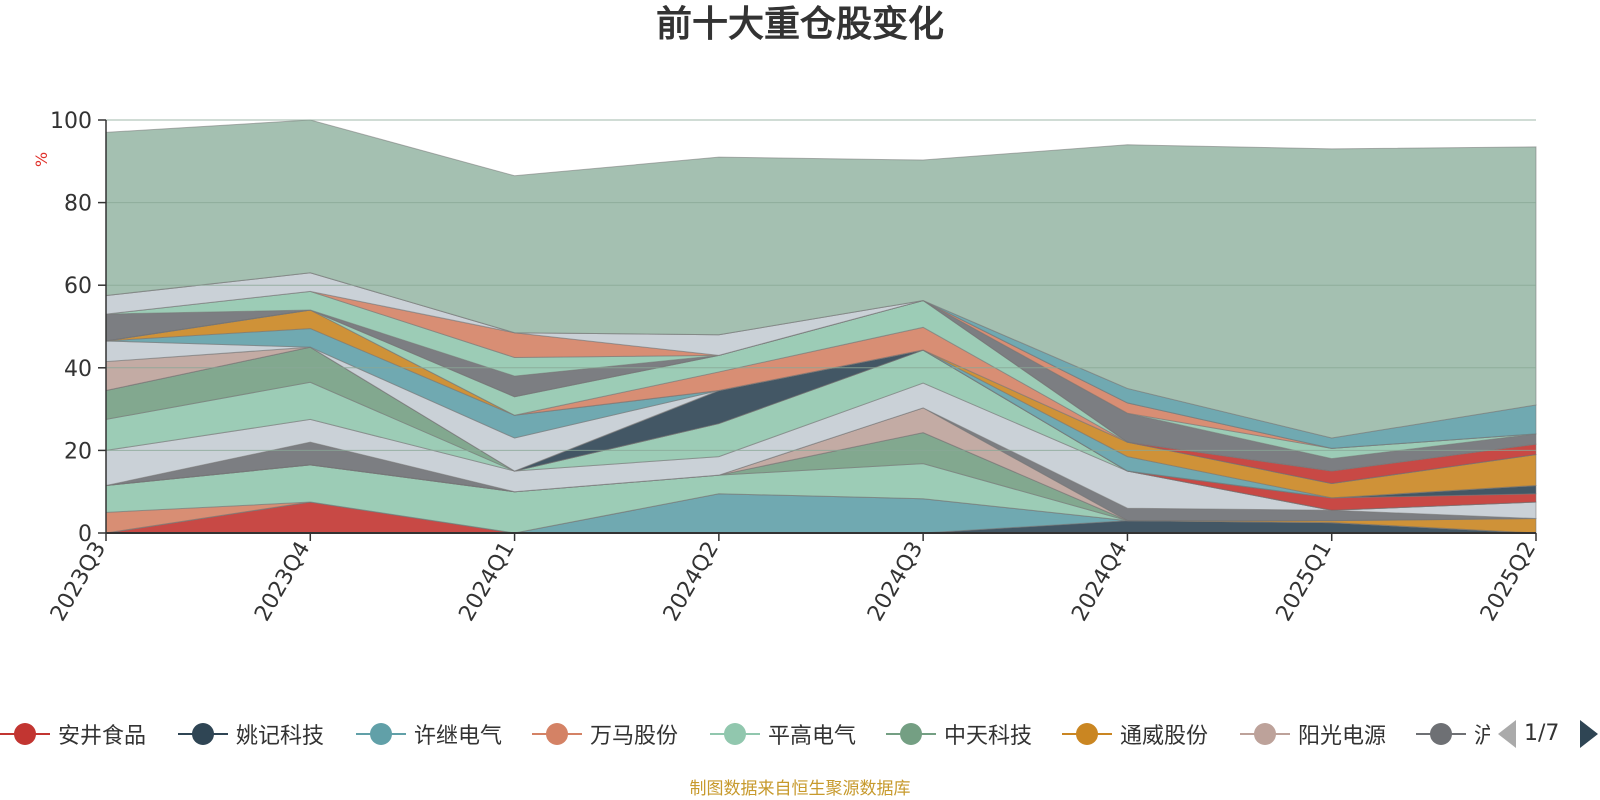 This screenshot has height=800, width=1600. Describe the element at coordinates (1508, 582) in the screenshot. I see `x-tick-label: 2025Q2` at that location.